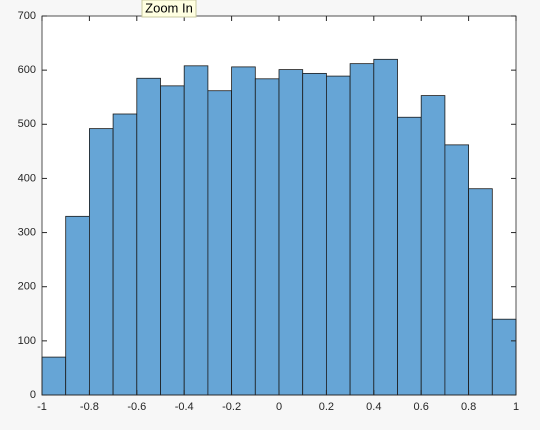 The width and height of the screenshot is (540, 430). What do you see at coordinates (279, 407) in the screenshot?
I see `x-tick-label: 0` at bounding box center [279, 407].